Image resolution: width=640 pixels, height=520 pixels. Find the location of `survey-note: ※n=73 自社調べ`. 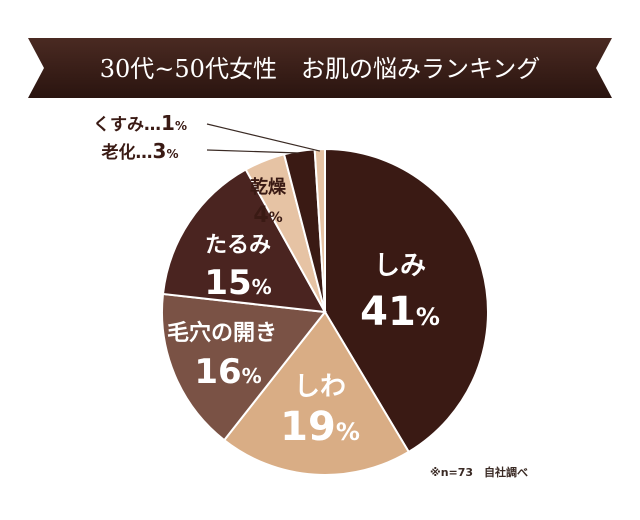

survey-note: ※n=73 自社調べ is located at coordinates (479, 472).